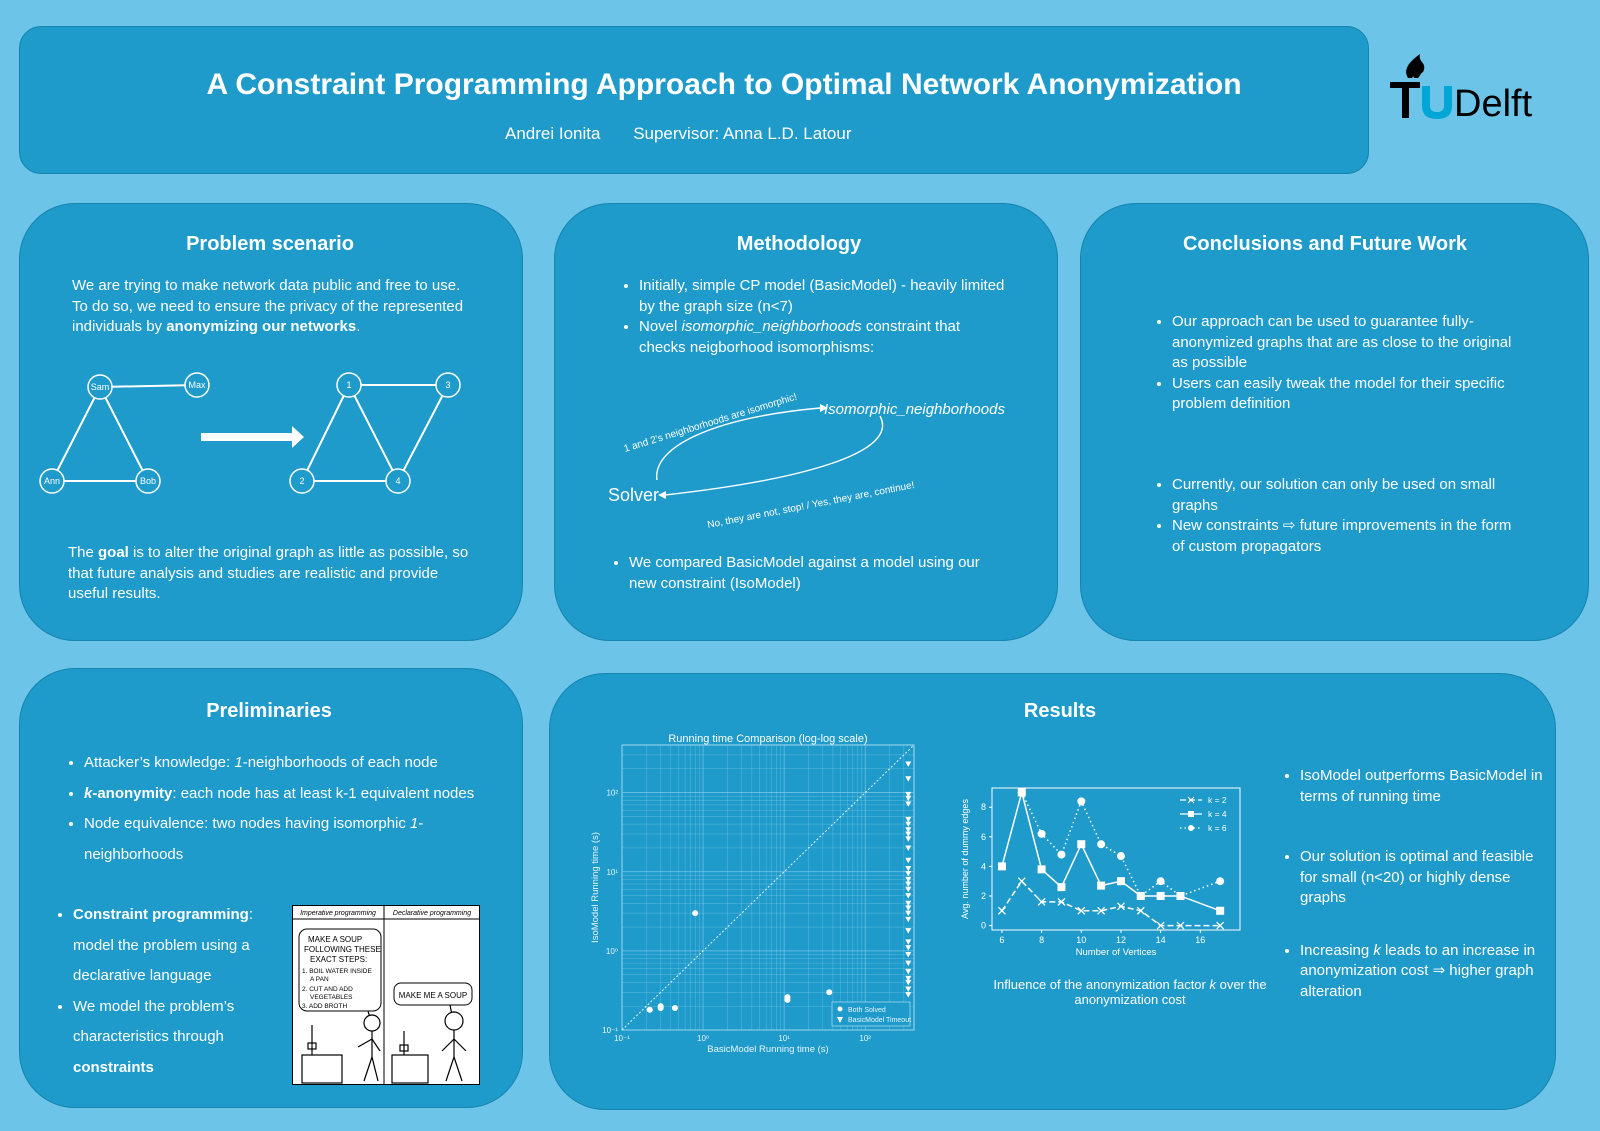  Describe the element at coordinates (1081, 940) in the screenshot. I see `x-tick-label: 10` at that location.